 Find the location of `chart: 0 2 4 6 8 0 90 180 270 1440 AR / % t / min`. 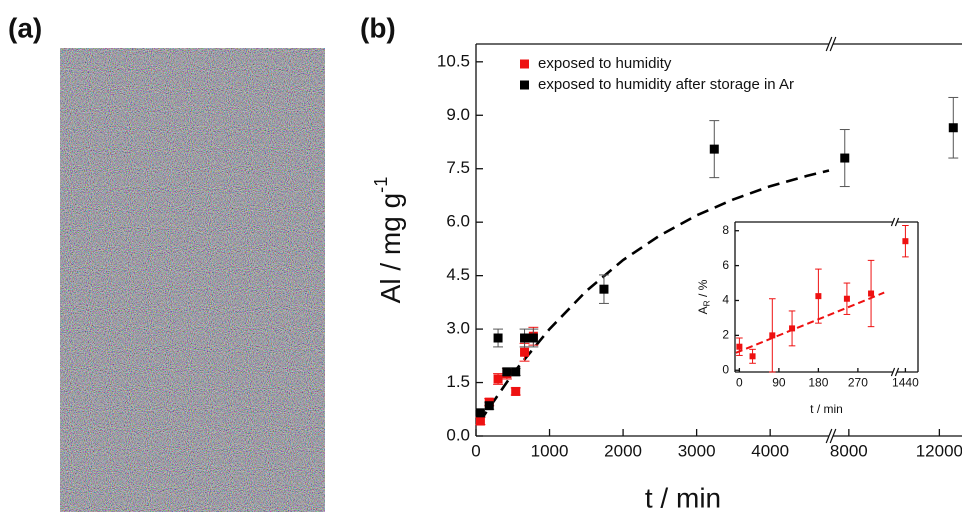

chart: 0 2 4 6 8 0 90 180 270 1440 AR / % t / min is located at coordinates (807, 316).